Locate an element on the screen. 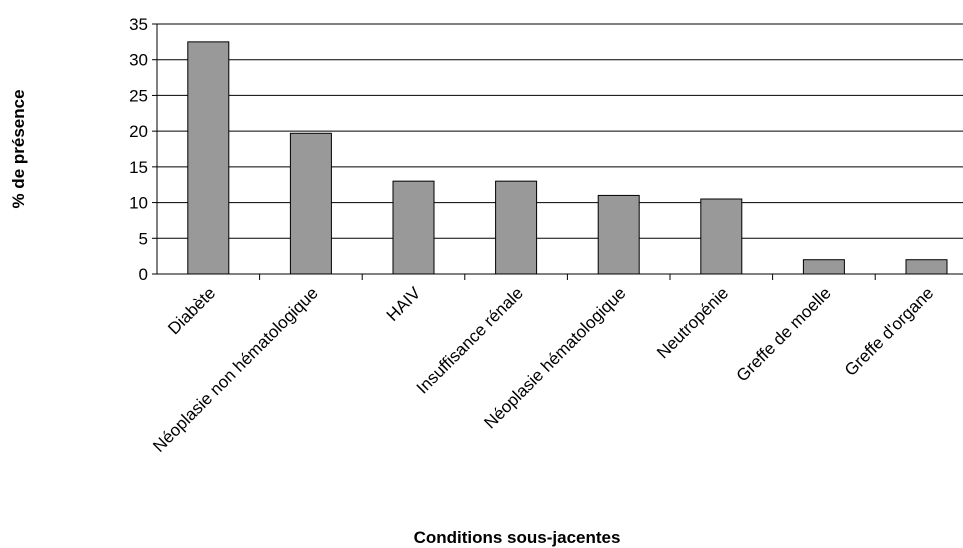  y-tick-label: 5 is located at coordinates (143, 238).